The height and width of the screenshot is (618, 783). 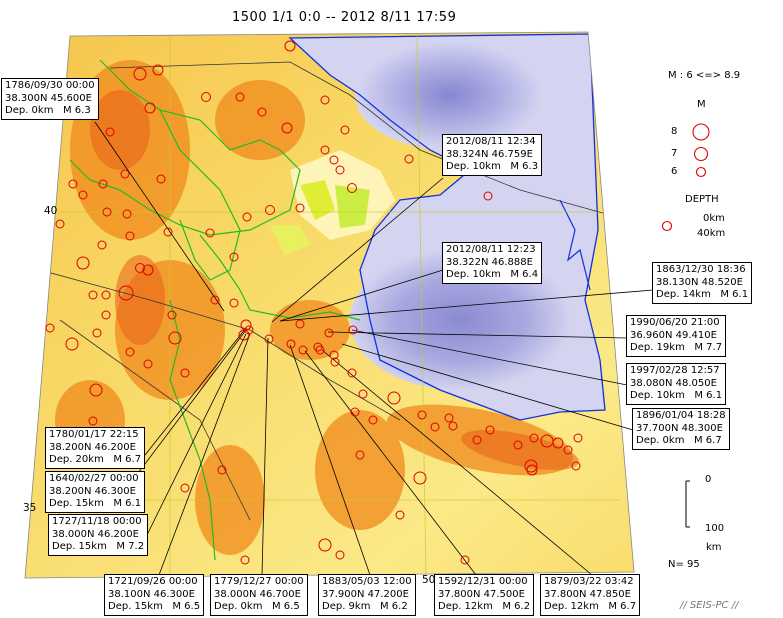 What do you see at coordinates (684, 564) in the screenshot?
I see `event-count: N= 95` at bounding box center [684, 564].